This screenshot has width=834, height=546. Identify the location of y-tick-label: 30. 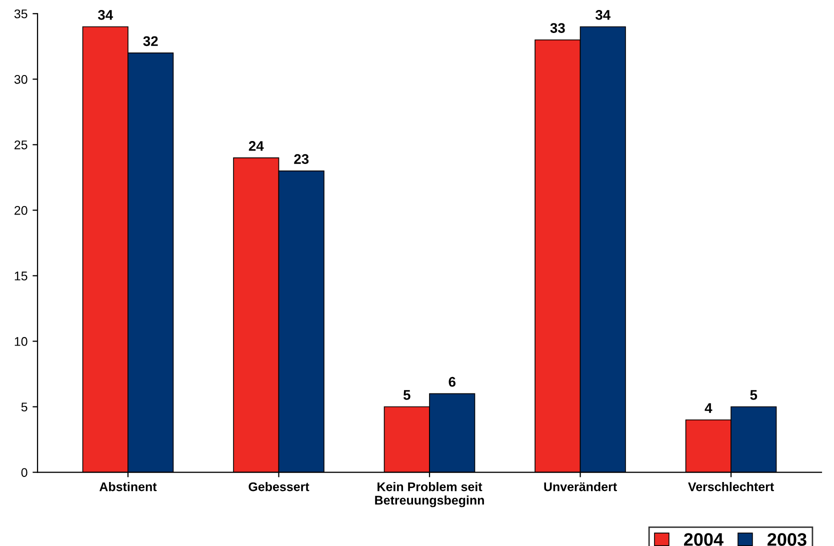
(21, 79).